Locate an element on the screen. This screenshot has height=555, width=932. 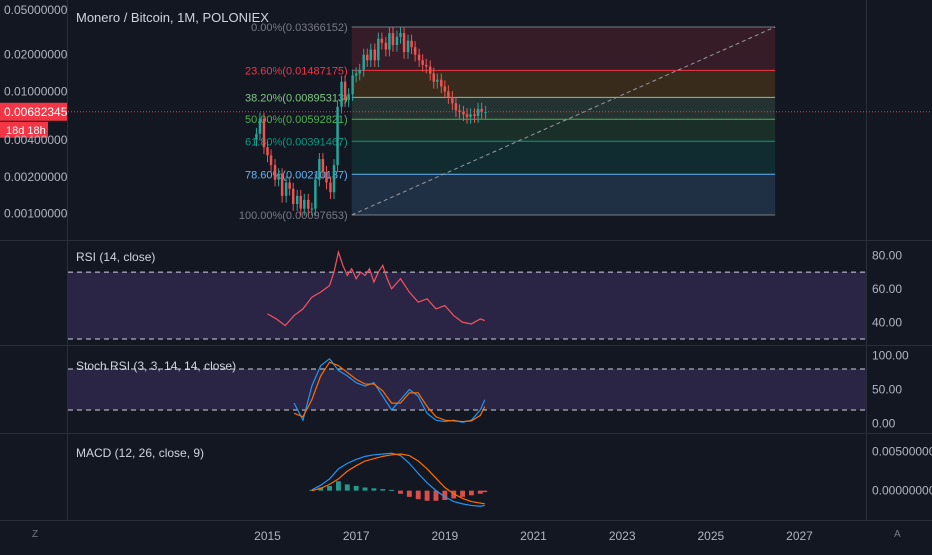
fib-level-label: 61.80%(0.00391467) is located at coordinates (296, 142).